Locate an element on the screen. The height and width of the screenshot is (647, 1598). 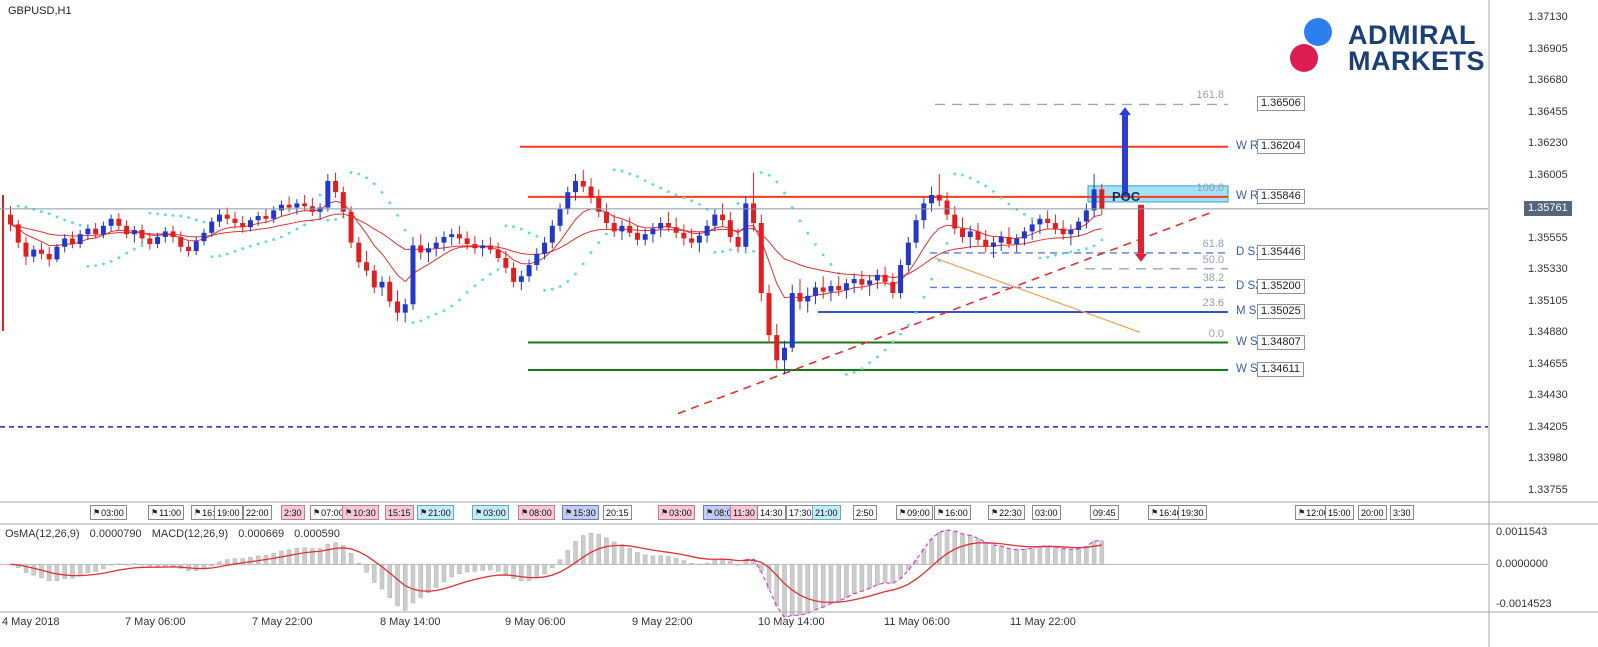
time-chip: 3:30 is located at coordinates (1402, 512).